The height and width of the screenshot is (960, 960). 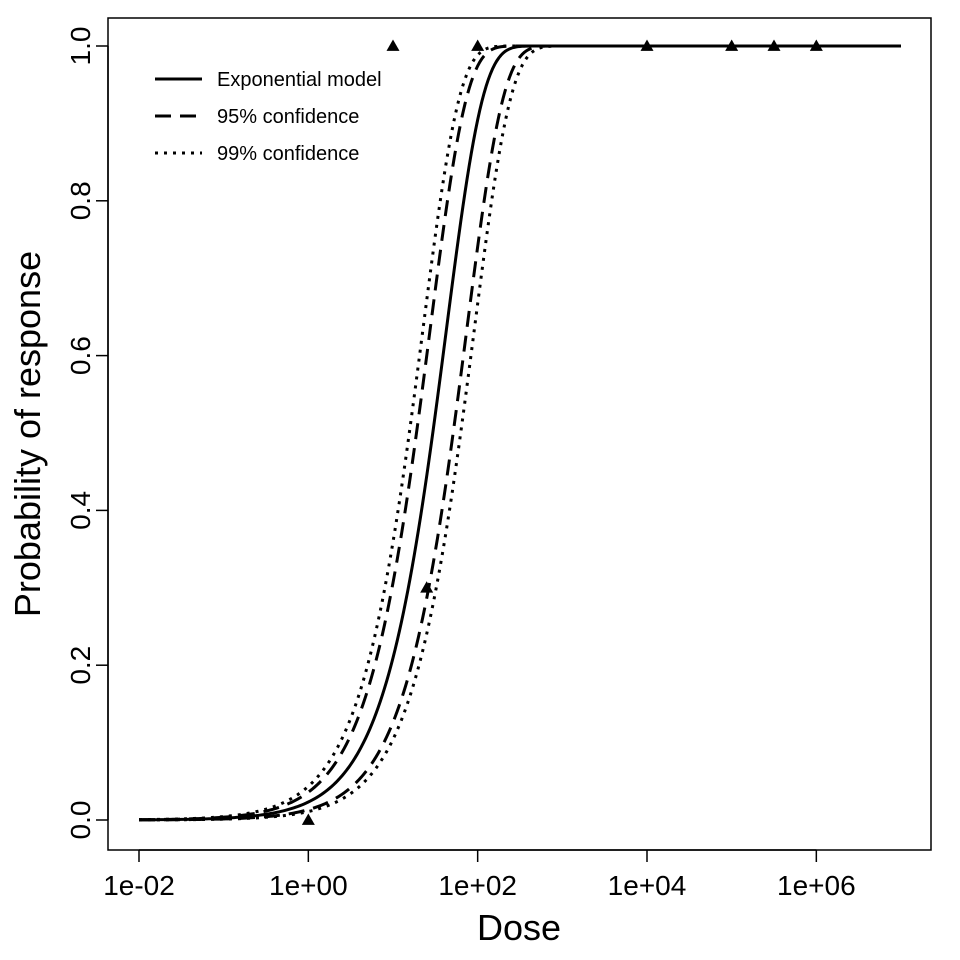 What do you see at coordinates (80, 820) in the screenshot?
I see `y-tick-label: 0.0` at bounding box center [80, 820].